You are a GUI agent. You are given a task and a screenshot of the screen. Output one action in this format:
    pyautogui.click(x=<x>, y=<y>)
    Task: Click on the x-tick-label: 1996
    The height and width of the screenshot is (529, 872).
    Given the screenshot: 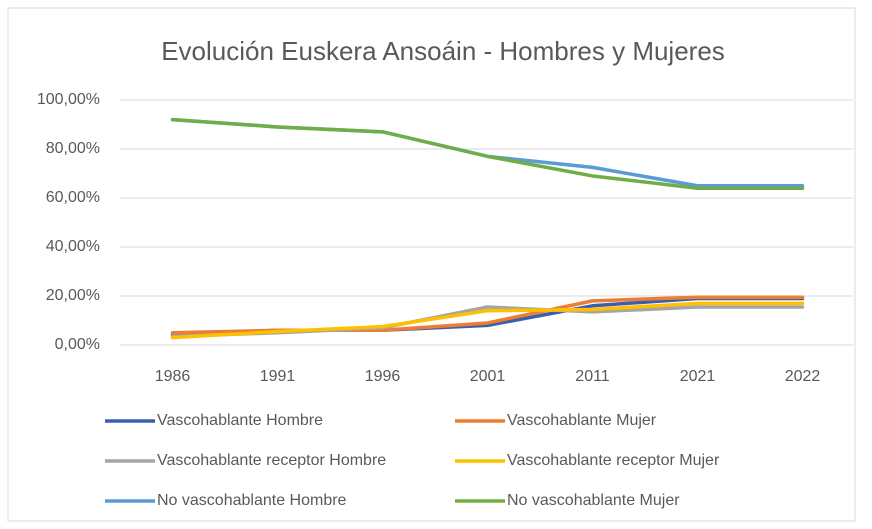 What is the action you would take?
    pyautogui.click(x=383, y=376)
    